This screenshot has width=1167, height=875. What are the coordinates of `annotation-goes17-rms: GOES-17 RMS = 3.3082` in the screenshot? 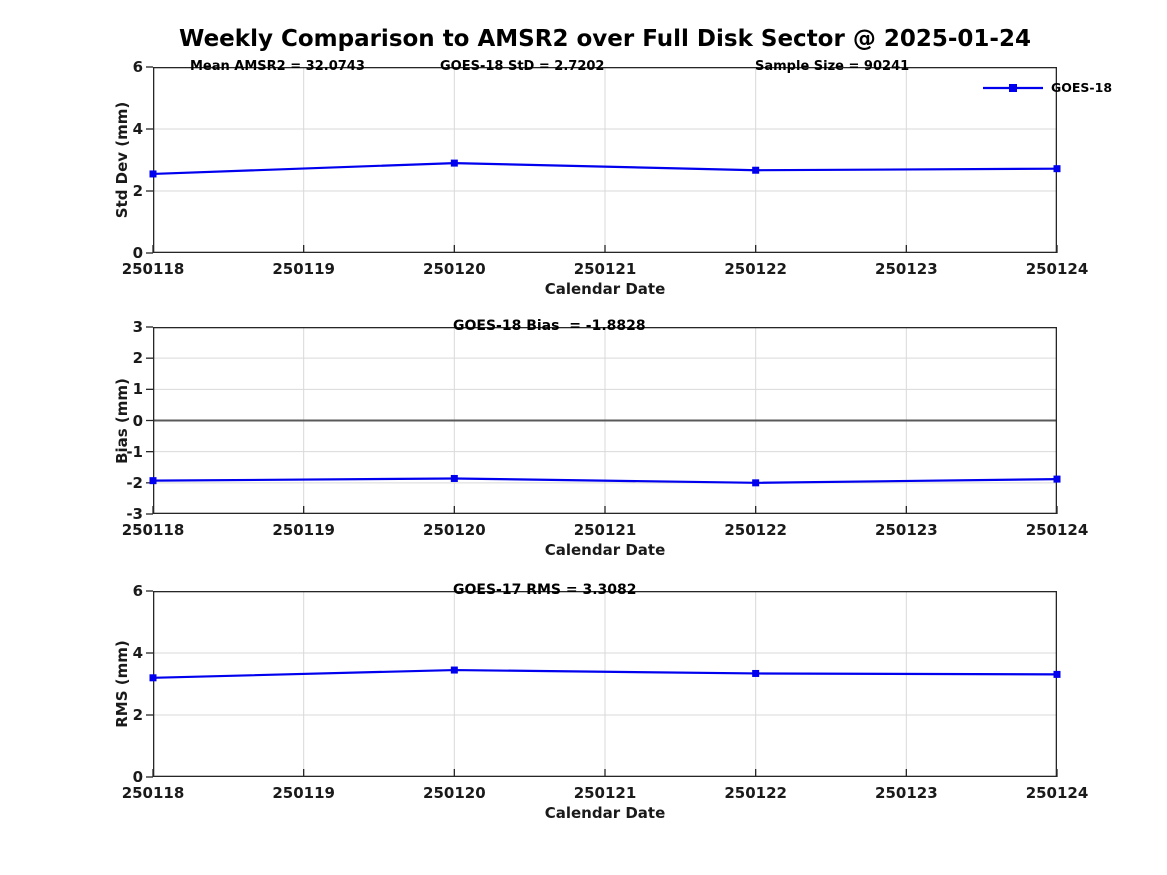 It's located at (545, 590).